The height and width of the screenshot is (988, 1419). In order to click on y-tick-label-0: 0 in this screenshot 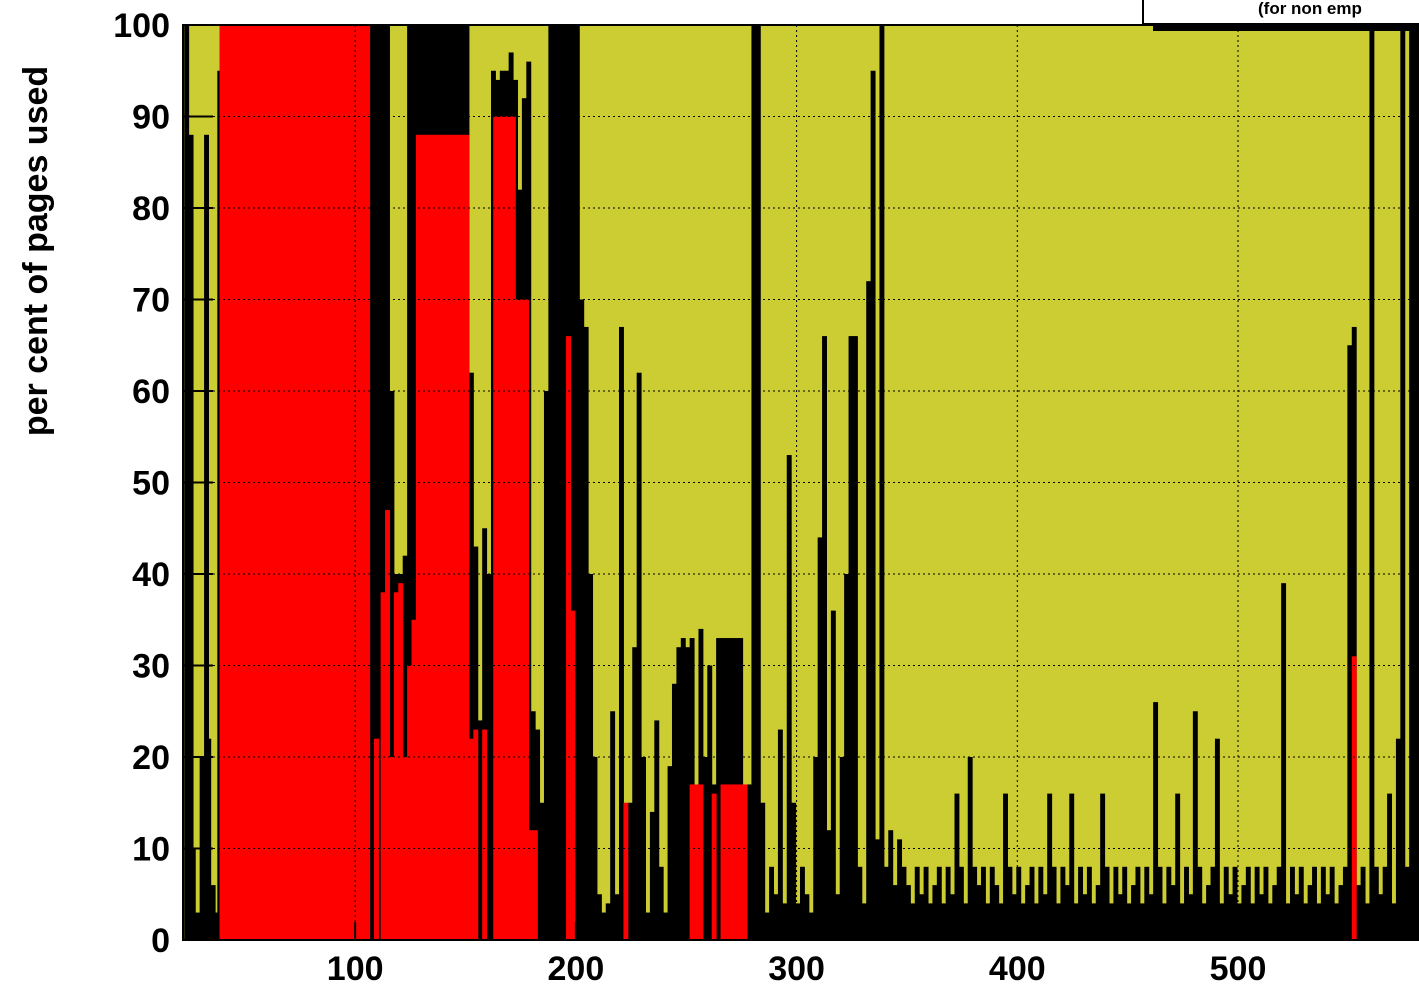, I will do `click(160, 941)`.